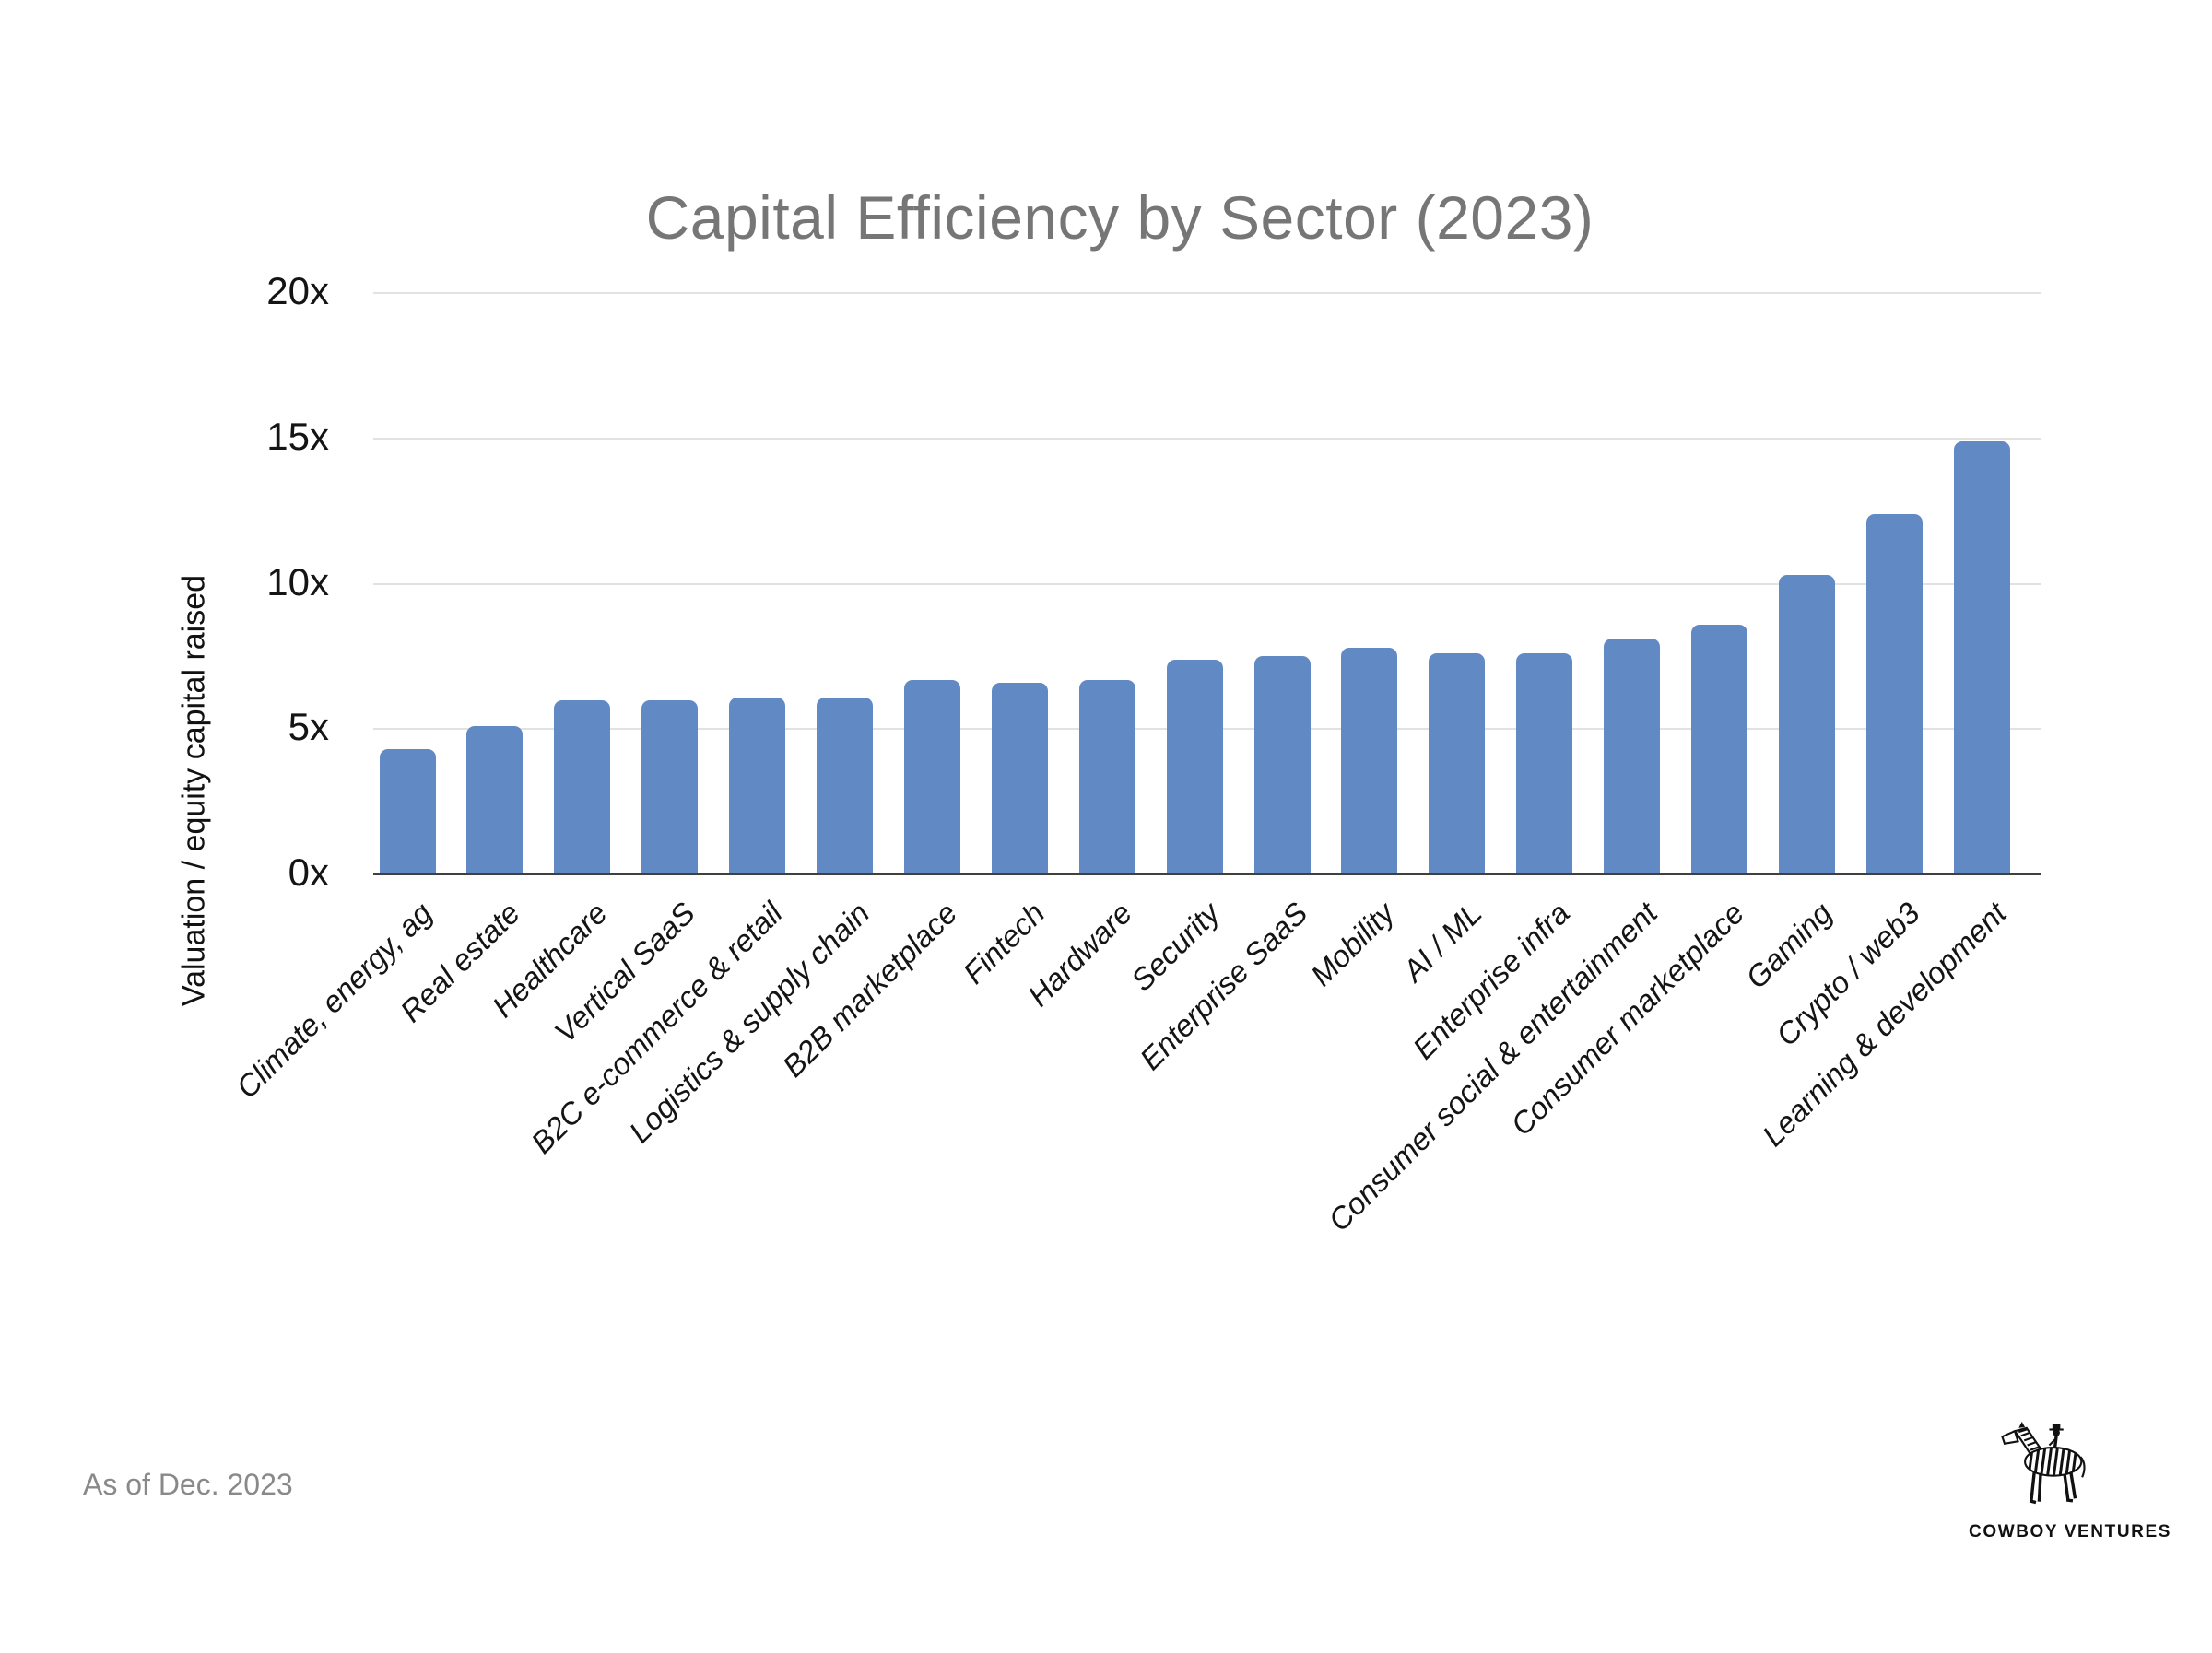 Image resolution: width=2212 pixels, height=1653 pixels. What do you see at coordinates (194, 790) in the screenshot?
I see `y-axis-title: Valuation / equity capital raised` at bounding box center [194, 790].